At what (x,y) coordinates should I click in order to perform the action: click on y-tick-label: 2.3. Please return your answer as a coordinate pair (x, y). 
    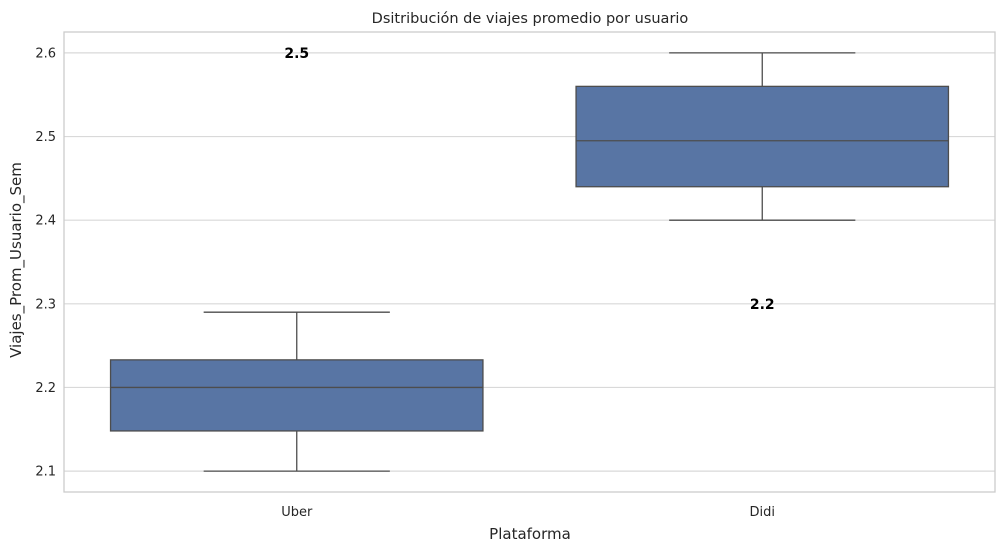
    Looking at the image, I should click on (45, 304).